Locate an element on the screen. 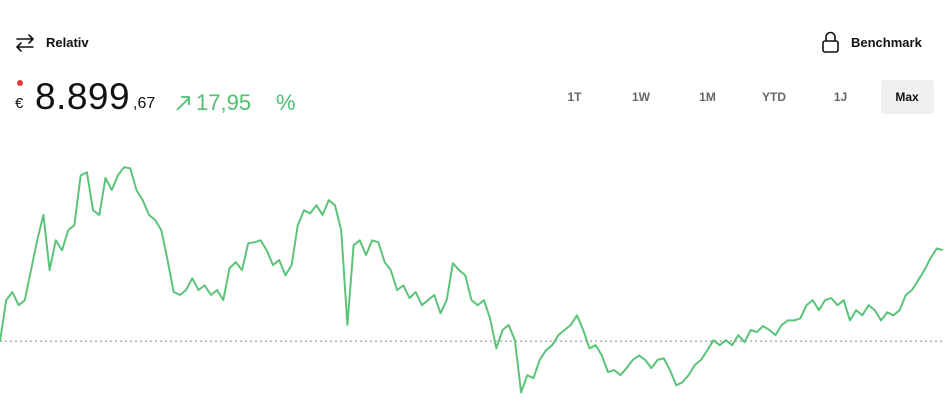 Image resolution: width=945 pixels, height=402 pixels. range-tabs: 1T 1W 1M YTD 1J Max is located at coordinates (746, 97).